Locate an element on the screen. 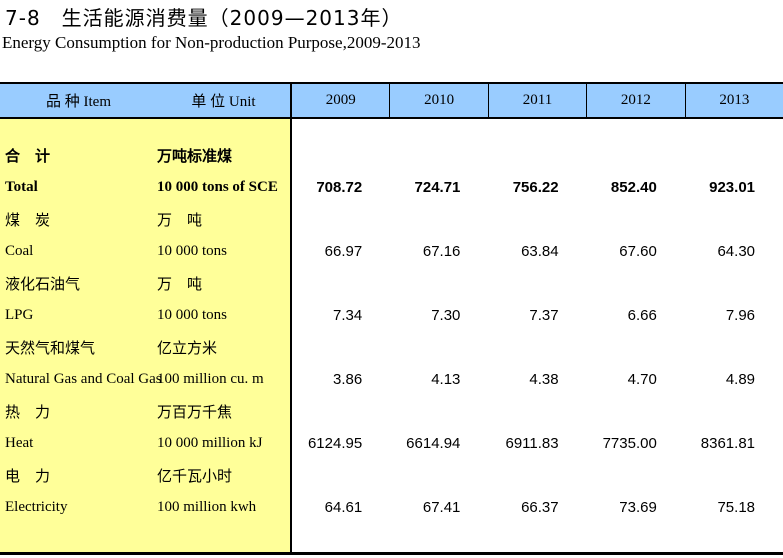 Image resolution: width=783 pixels, height=558 pixels. value-2012: 852.40 is located at coordinates (633, 187).